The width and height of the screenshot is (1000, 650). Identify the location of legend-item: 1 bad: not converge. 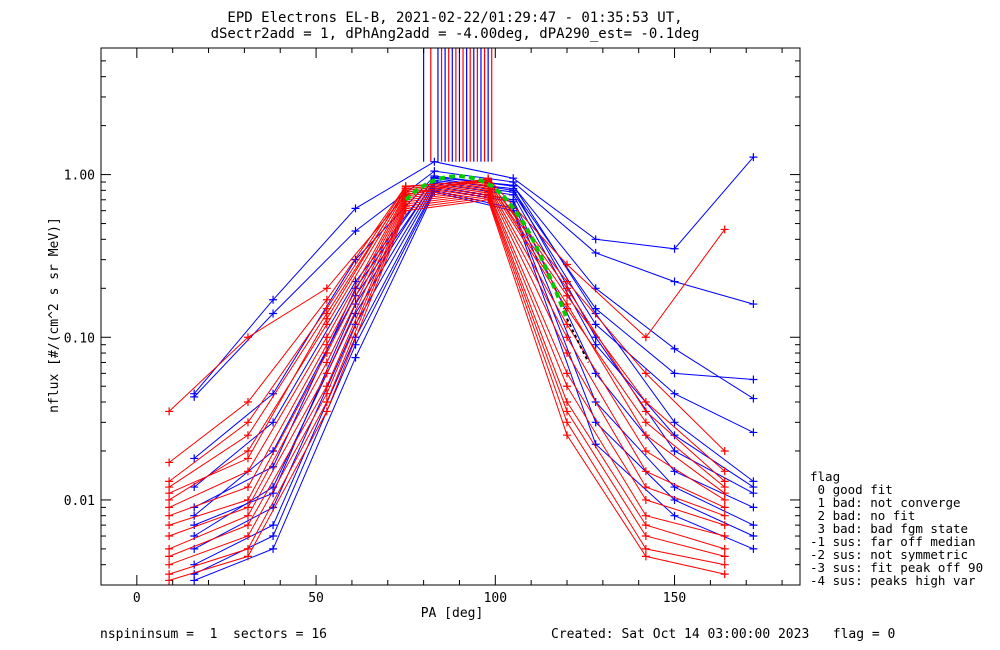
(885, 502).